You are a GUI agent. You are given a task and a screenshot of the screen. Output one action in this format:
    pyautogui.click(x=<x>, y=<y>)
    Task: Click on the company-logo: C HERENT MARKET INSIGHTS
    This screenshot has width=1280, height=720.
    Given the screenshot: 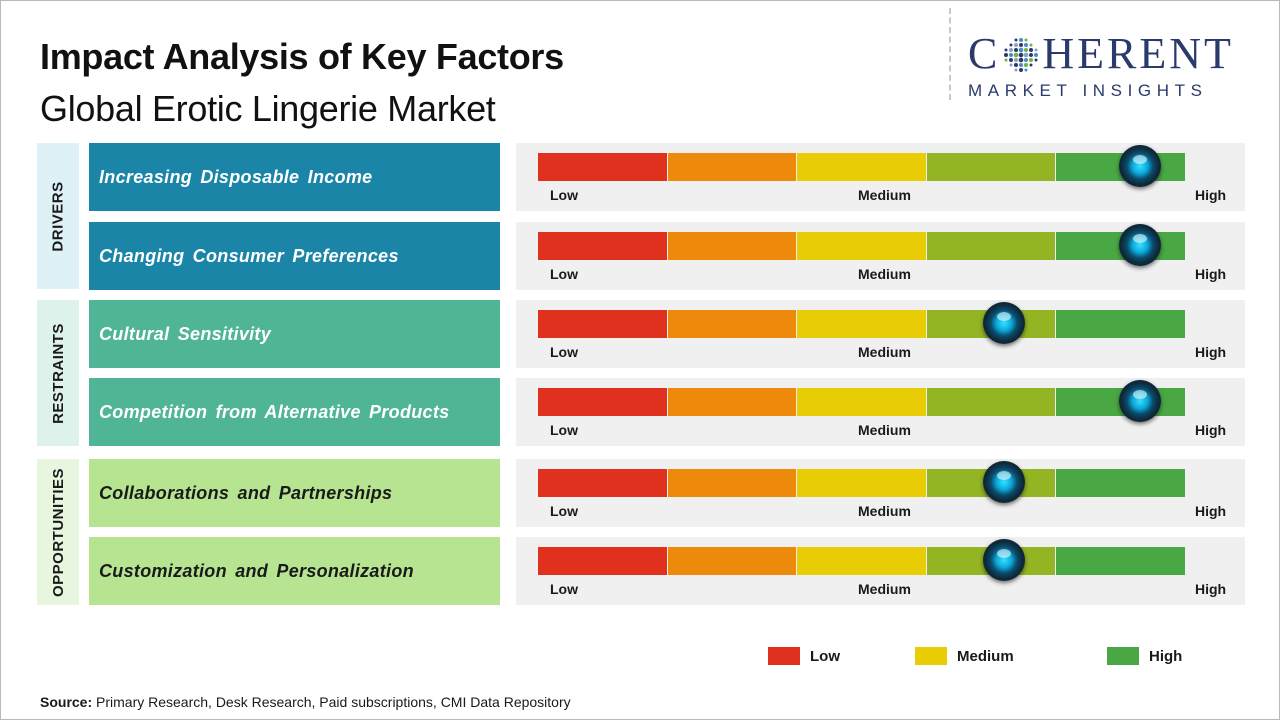 What is the action you would take?
    pyautogui.click(x=1115, y=67)
    